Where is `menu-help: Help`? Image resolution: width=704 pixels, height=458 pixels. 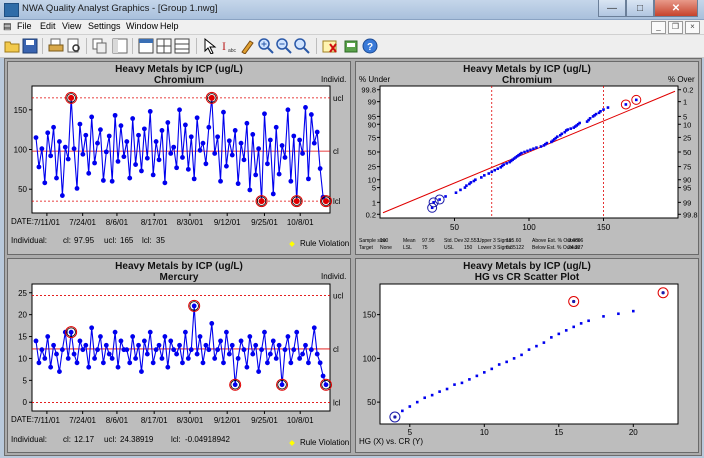
menu-help: Help is located at coordinates (169, 26).